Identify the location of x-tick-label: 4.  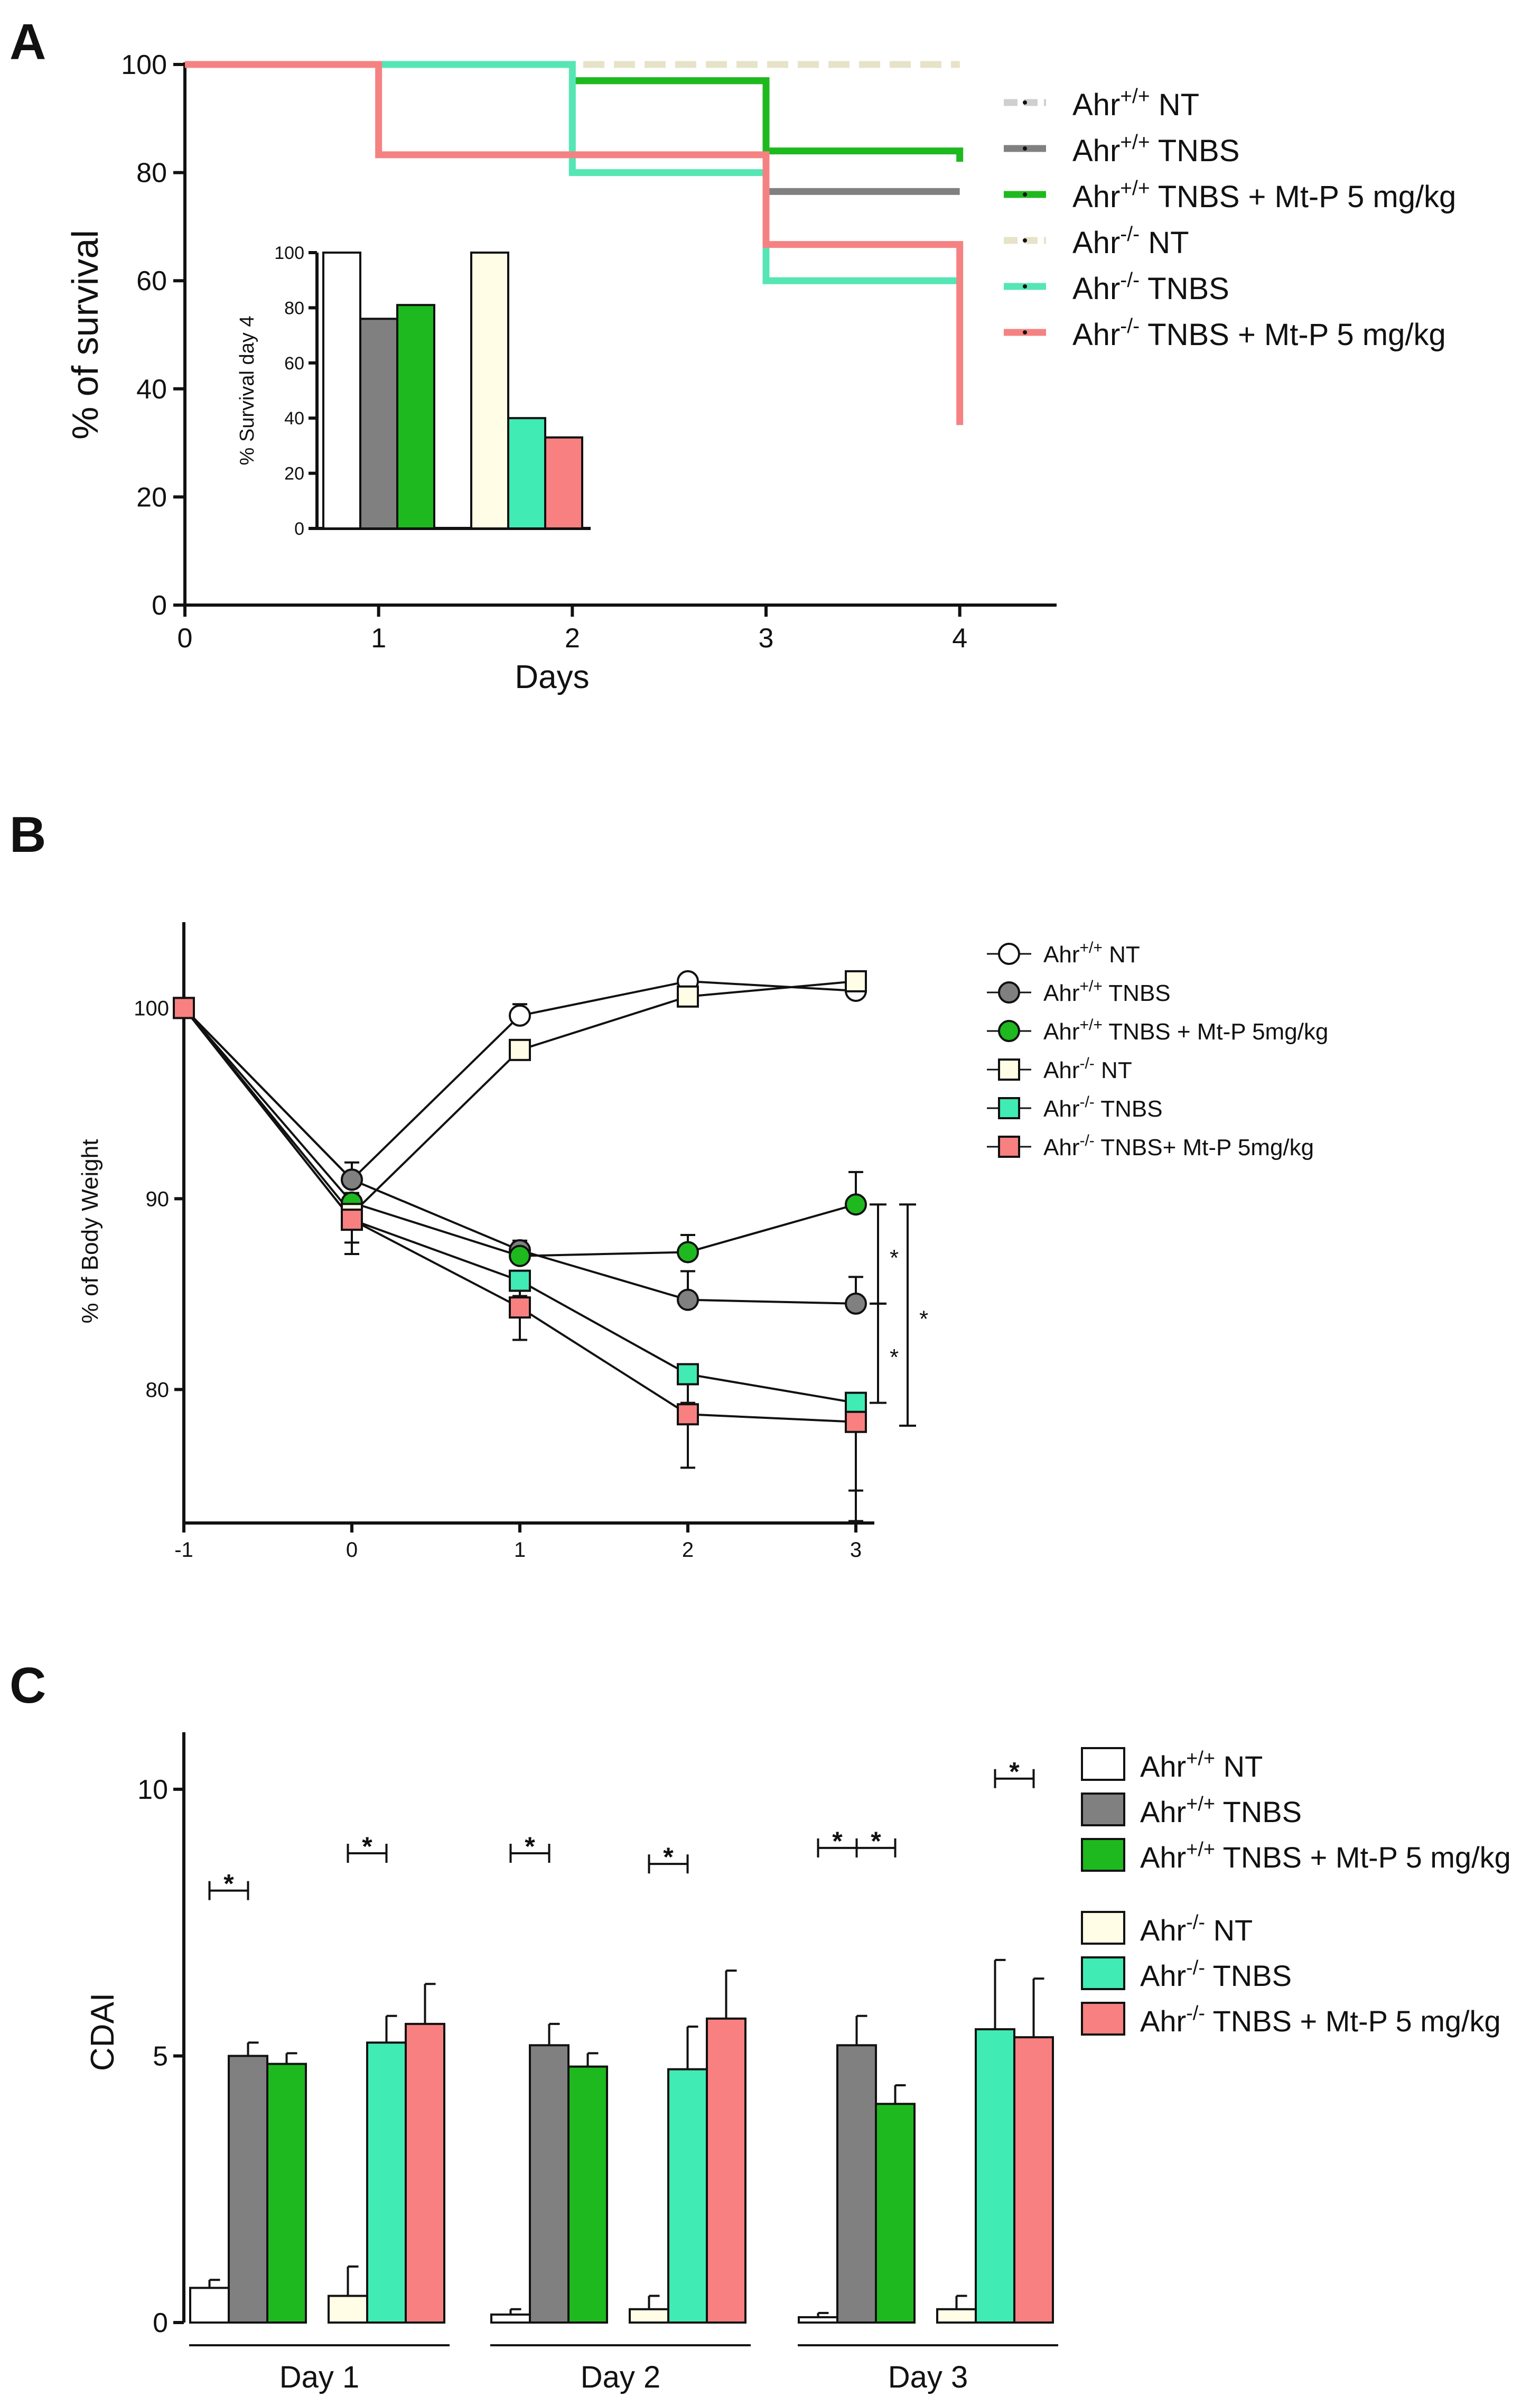
(959, 638).